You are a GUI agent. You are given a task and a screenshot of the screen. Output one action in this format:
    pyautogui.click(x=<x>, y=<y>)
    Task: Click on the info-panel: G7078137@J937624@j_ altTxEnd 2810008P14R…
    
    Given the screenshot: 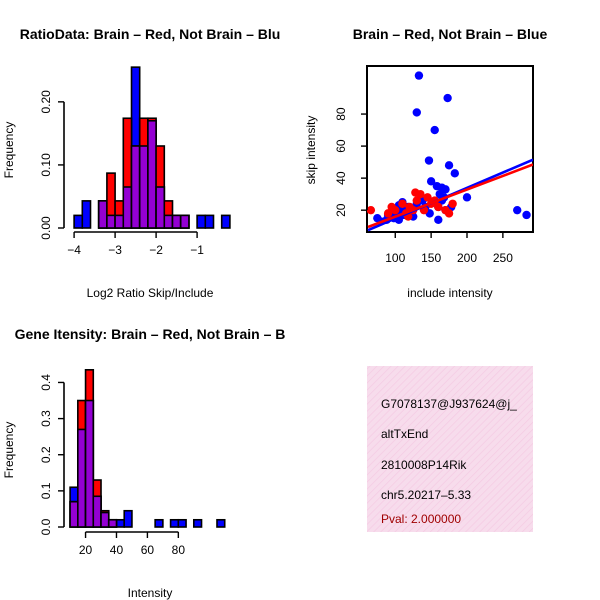 What is the action you would take?
    pyautogui.click(x=450, y=449)
    